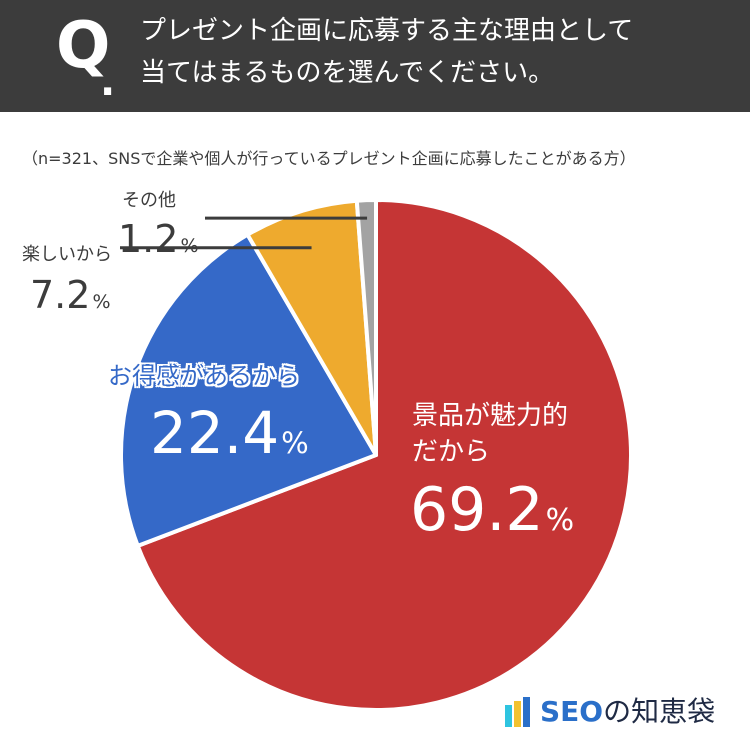  I want to click on slice-label-line: その他, so click(149, 200).